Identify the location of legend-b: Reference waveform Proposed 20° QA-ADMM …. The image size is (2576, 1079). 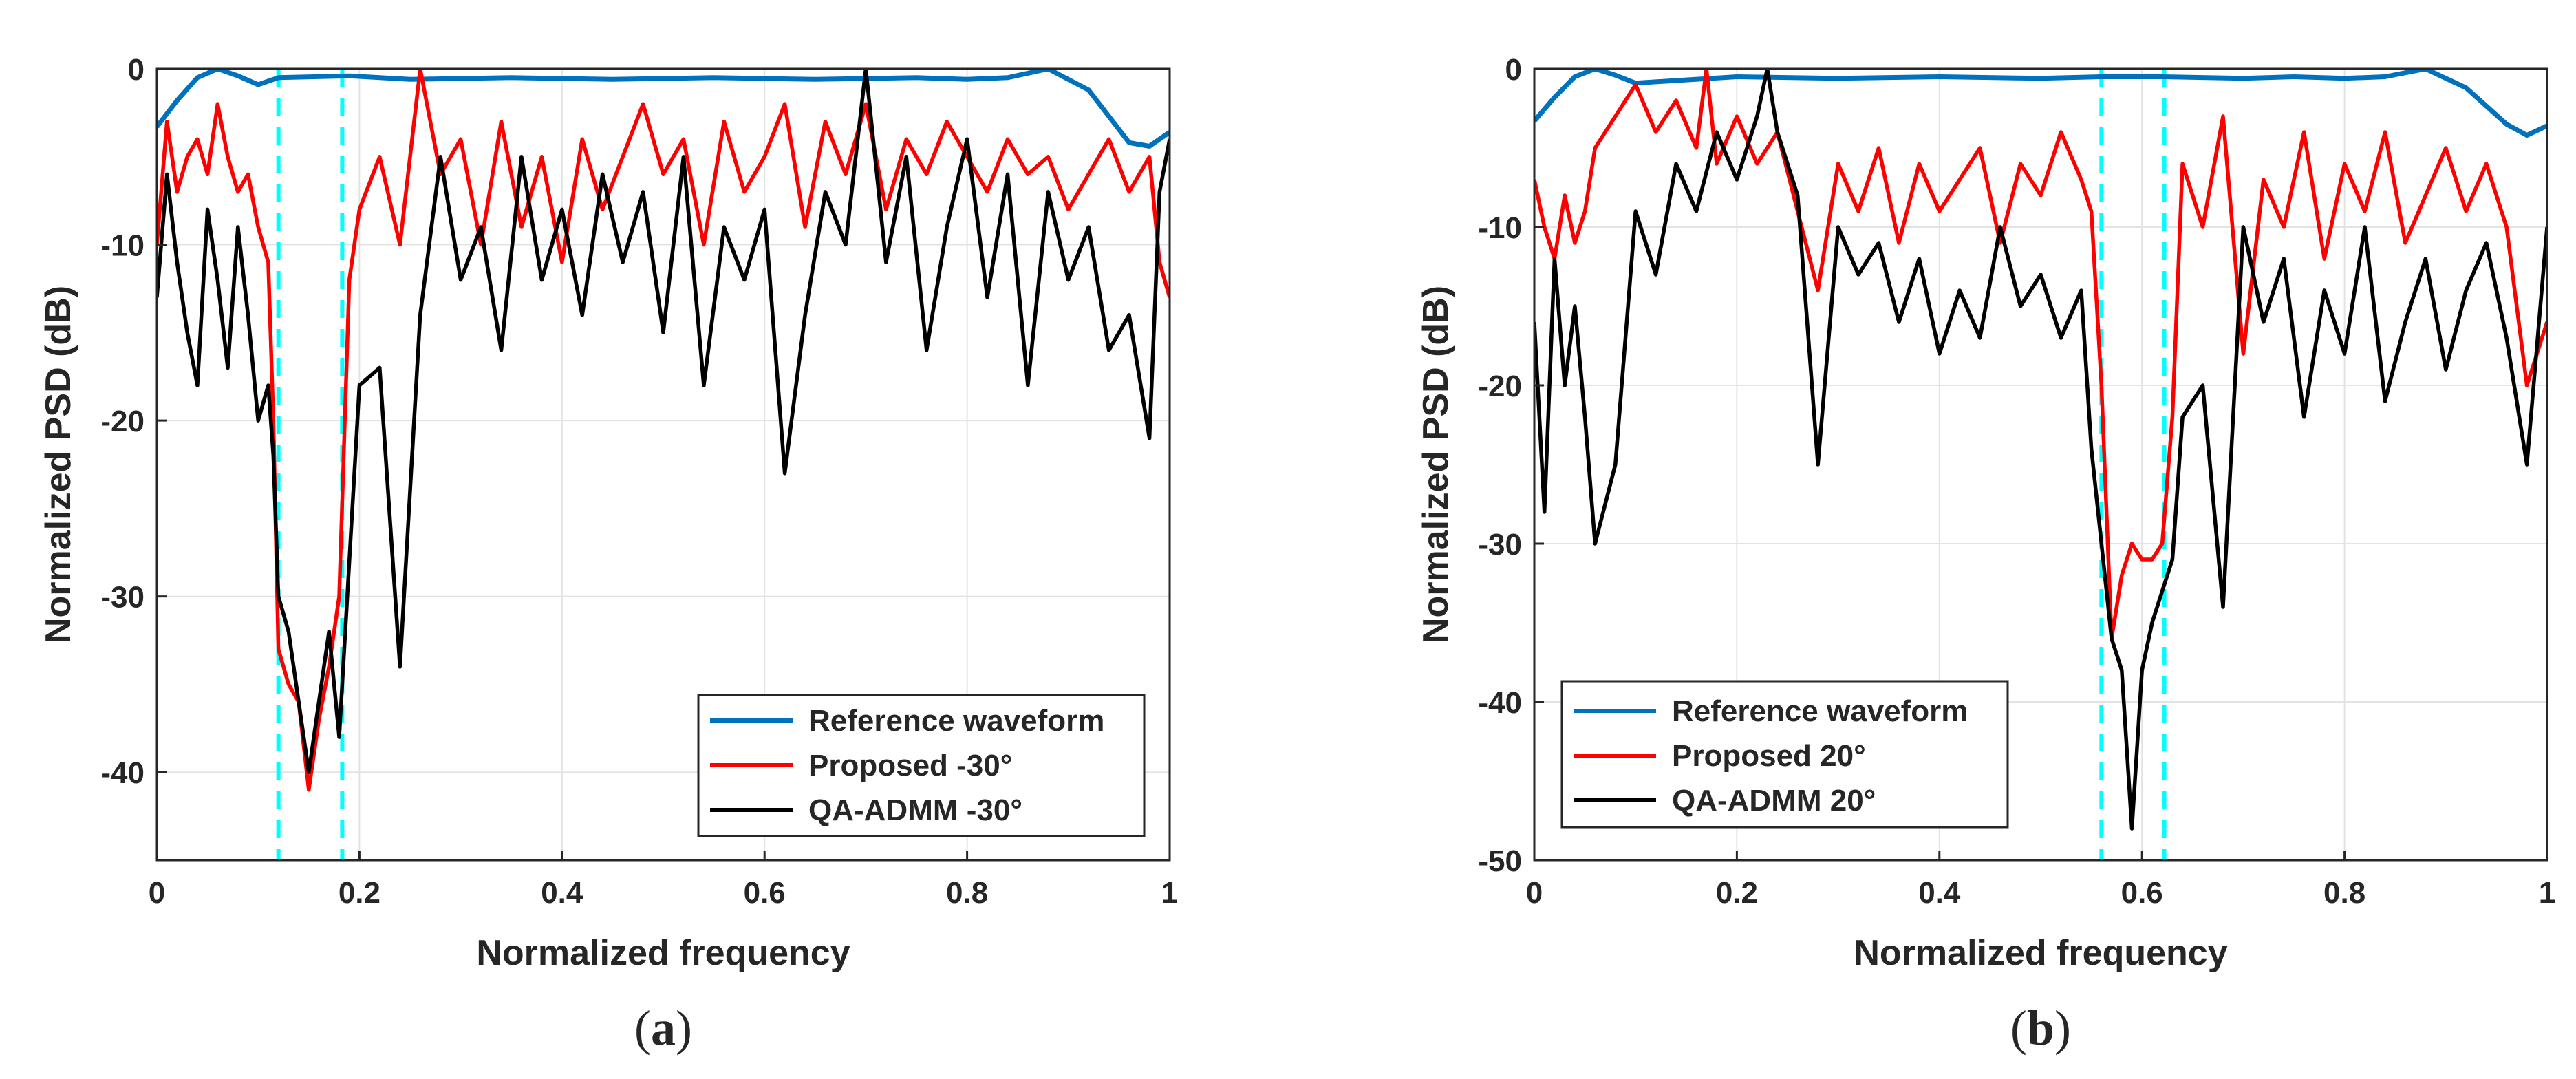
(1784, 754).